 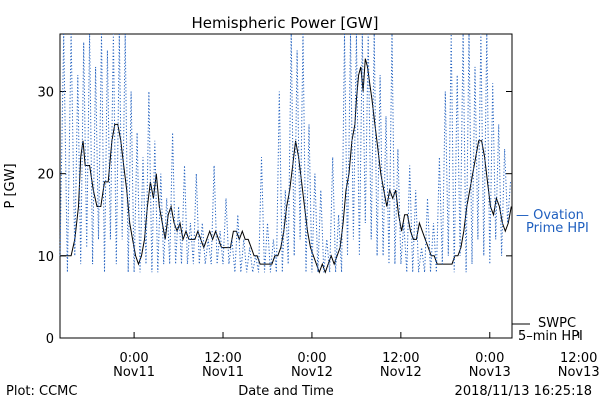 What do you see at coordinates (285, 23) in the screenshot?
I see `chart-title: Hemispheric Power [GW]` at bounding box center [285, 23].